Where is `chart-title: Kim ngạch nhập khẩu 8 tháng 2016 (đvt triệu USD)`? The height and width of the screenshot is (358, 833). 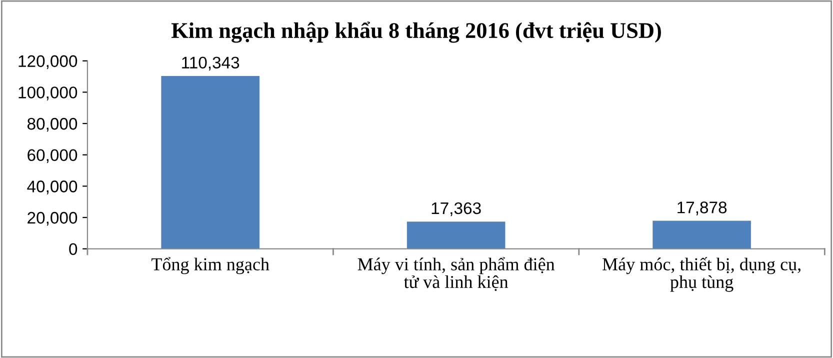
chart-title: Kim ngạch nhập khẩu 8 tháng 2016 (đvt triệu USD) is located at coordinates (416, 32).